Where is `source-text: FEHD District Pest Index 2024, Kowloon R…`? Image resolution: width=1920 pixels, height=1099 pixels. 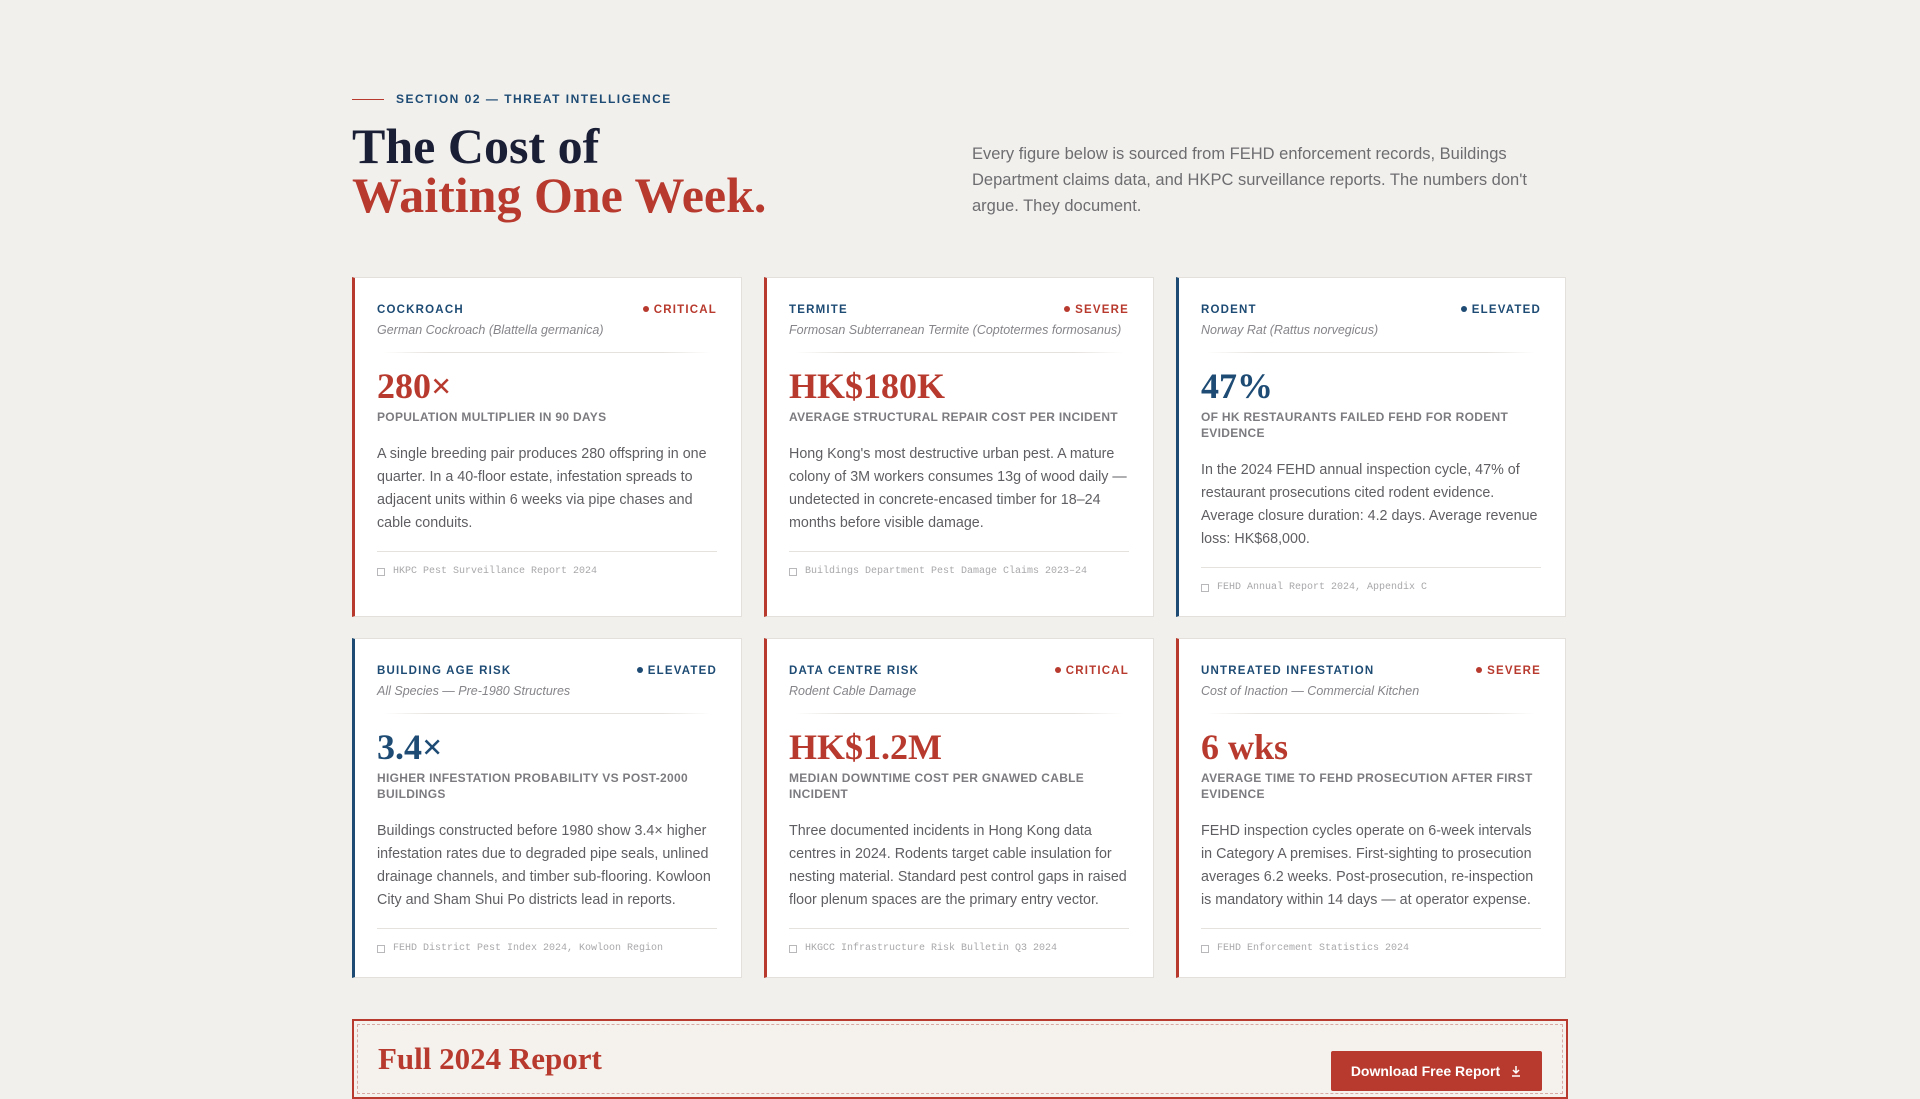 source-text: FEHD District Pest Index 2024, Kowloon R… is located at coordinates (528, 948).